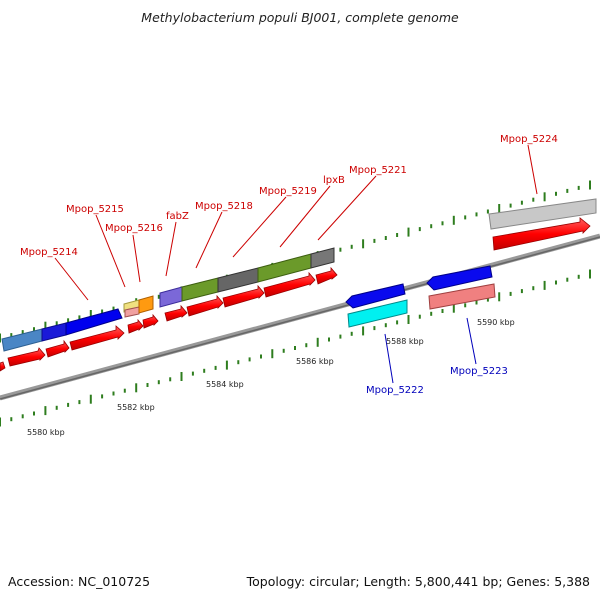 The height and width of the screenshot is (600, 600). Describe the element at coordinates (377, 313) in the screenshot. I see `feature-mpop-5222-box` at that location.